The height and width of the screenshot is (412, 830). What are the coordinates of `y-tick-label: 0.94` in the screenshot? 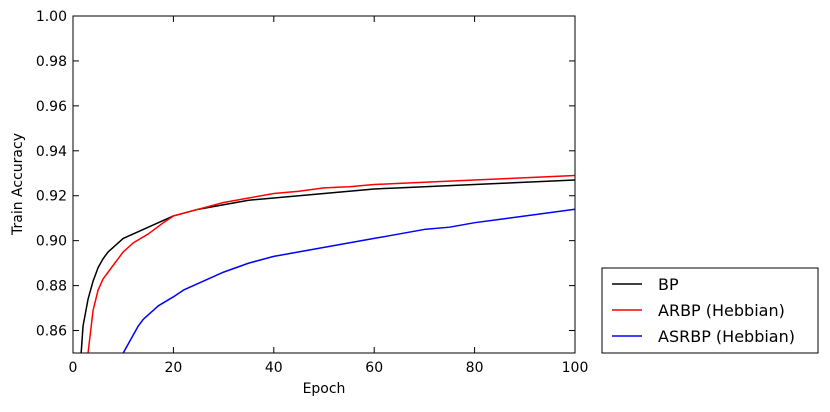 It's located at (51, 152).